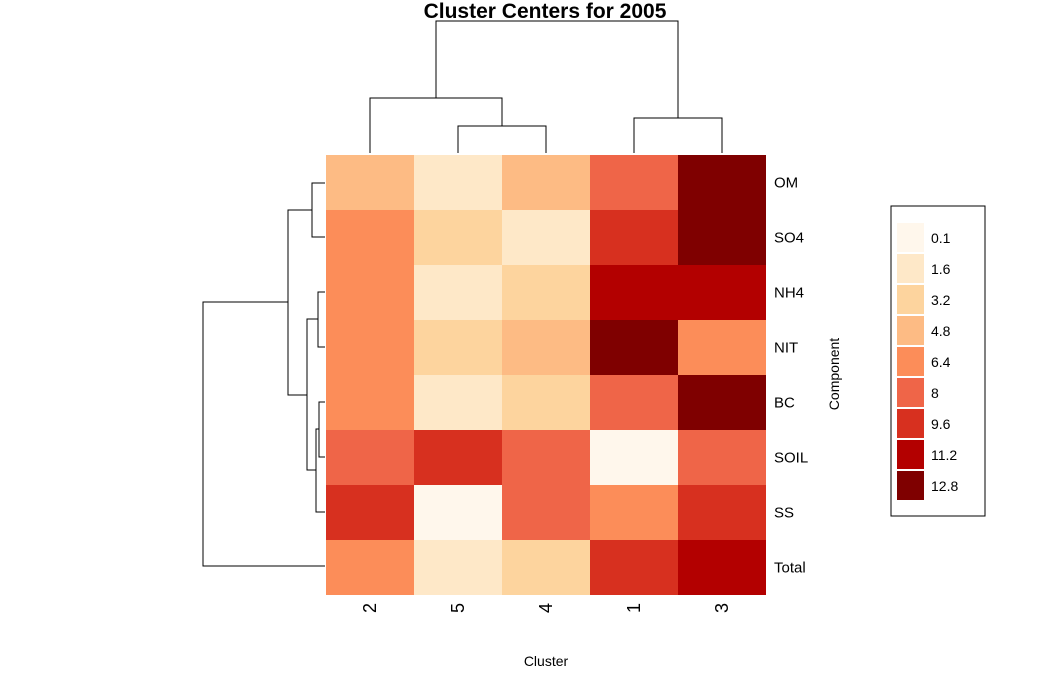 The image size is (1043, 674). Describe the element at coordinates (941, 300) in the screenshot. I see `legend-label-2: 3.2` at that location.